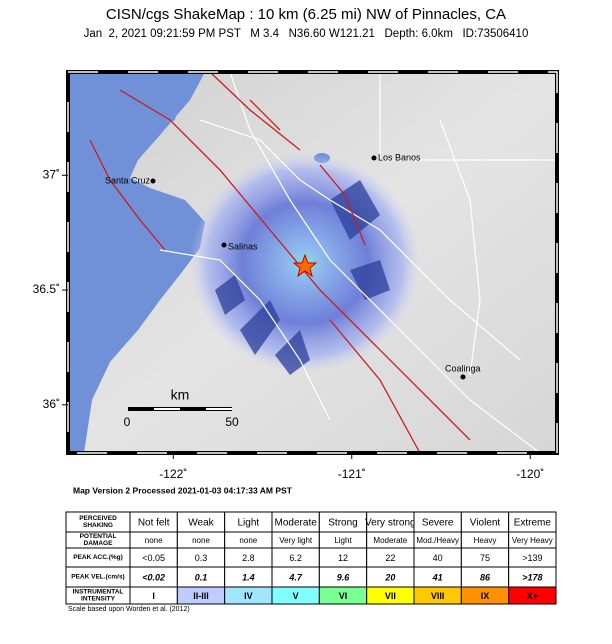  I want to click on terrain-shading, so click(302, 277).